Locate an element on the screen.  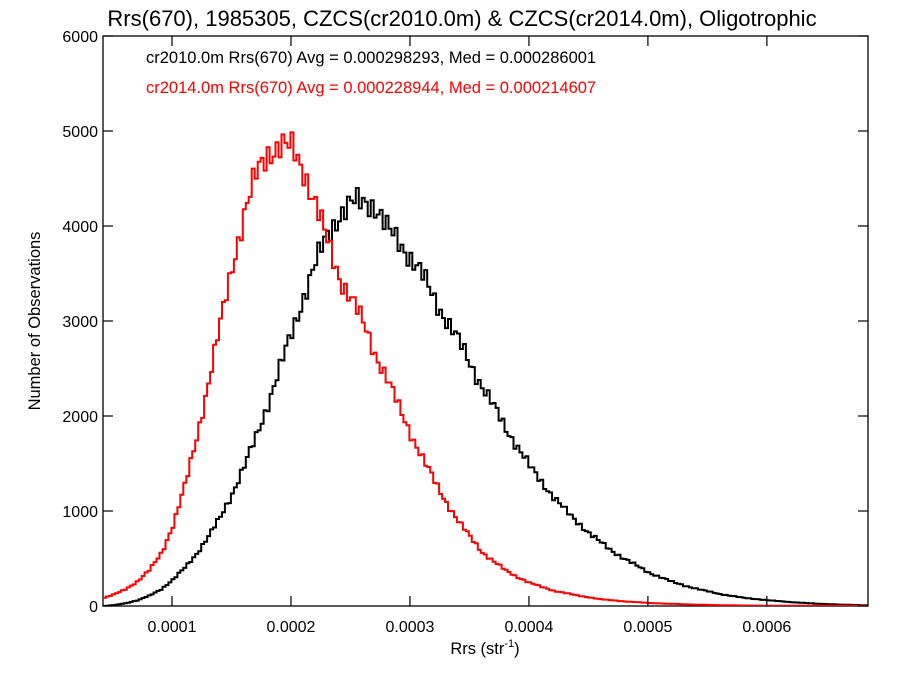
x-axis-label: Rrs (str-1) is located at coordinates (484, 648).